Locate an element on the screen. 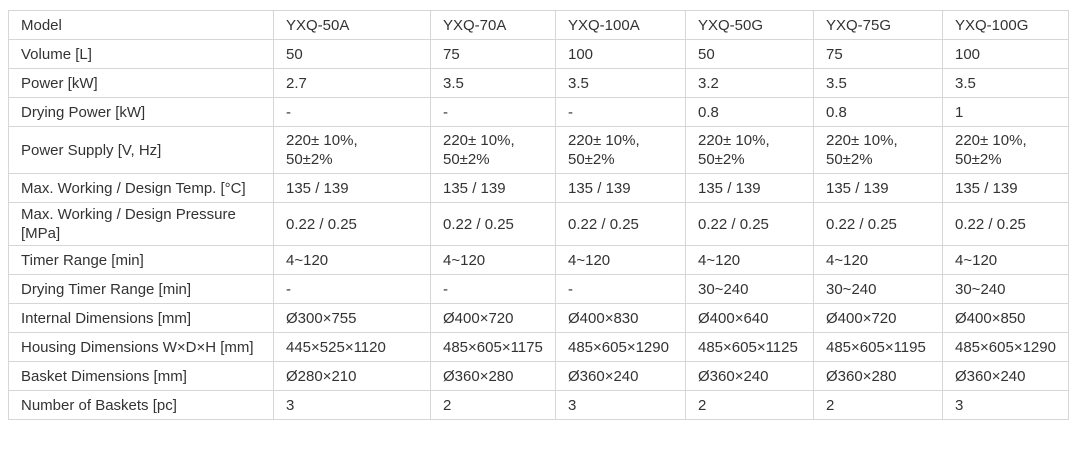 The height and width of the screenshot is (449, 1083). header-cell-yxq-50g: YXQ-50G is located at coordinates (749, 25).